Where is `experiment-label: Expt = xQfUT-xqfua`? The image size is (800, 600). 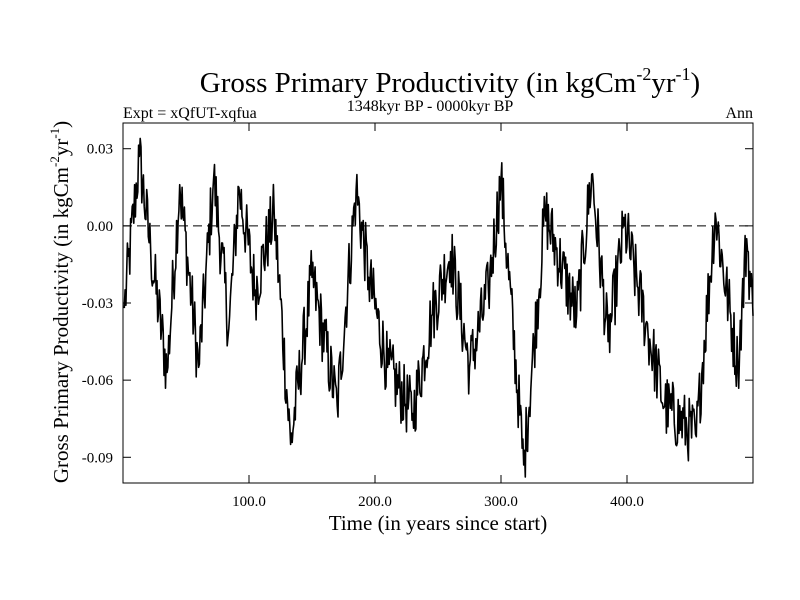 experiment-label: Expt = xQfUT-xqfua is located at coordinates (190, 113).